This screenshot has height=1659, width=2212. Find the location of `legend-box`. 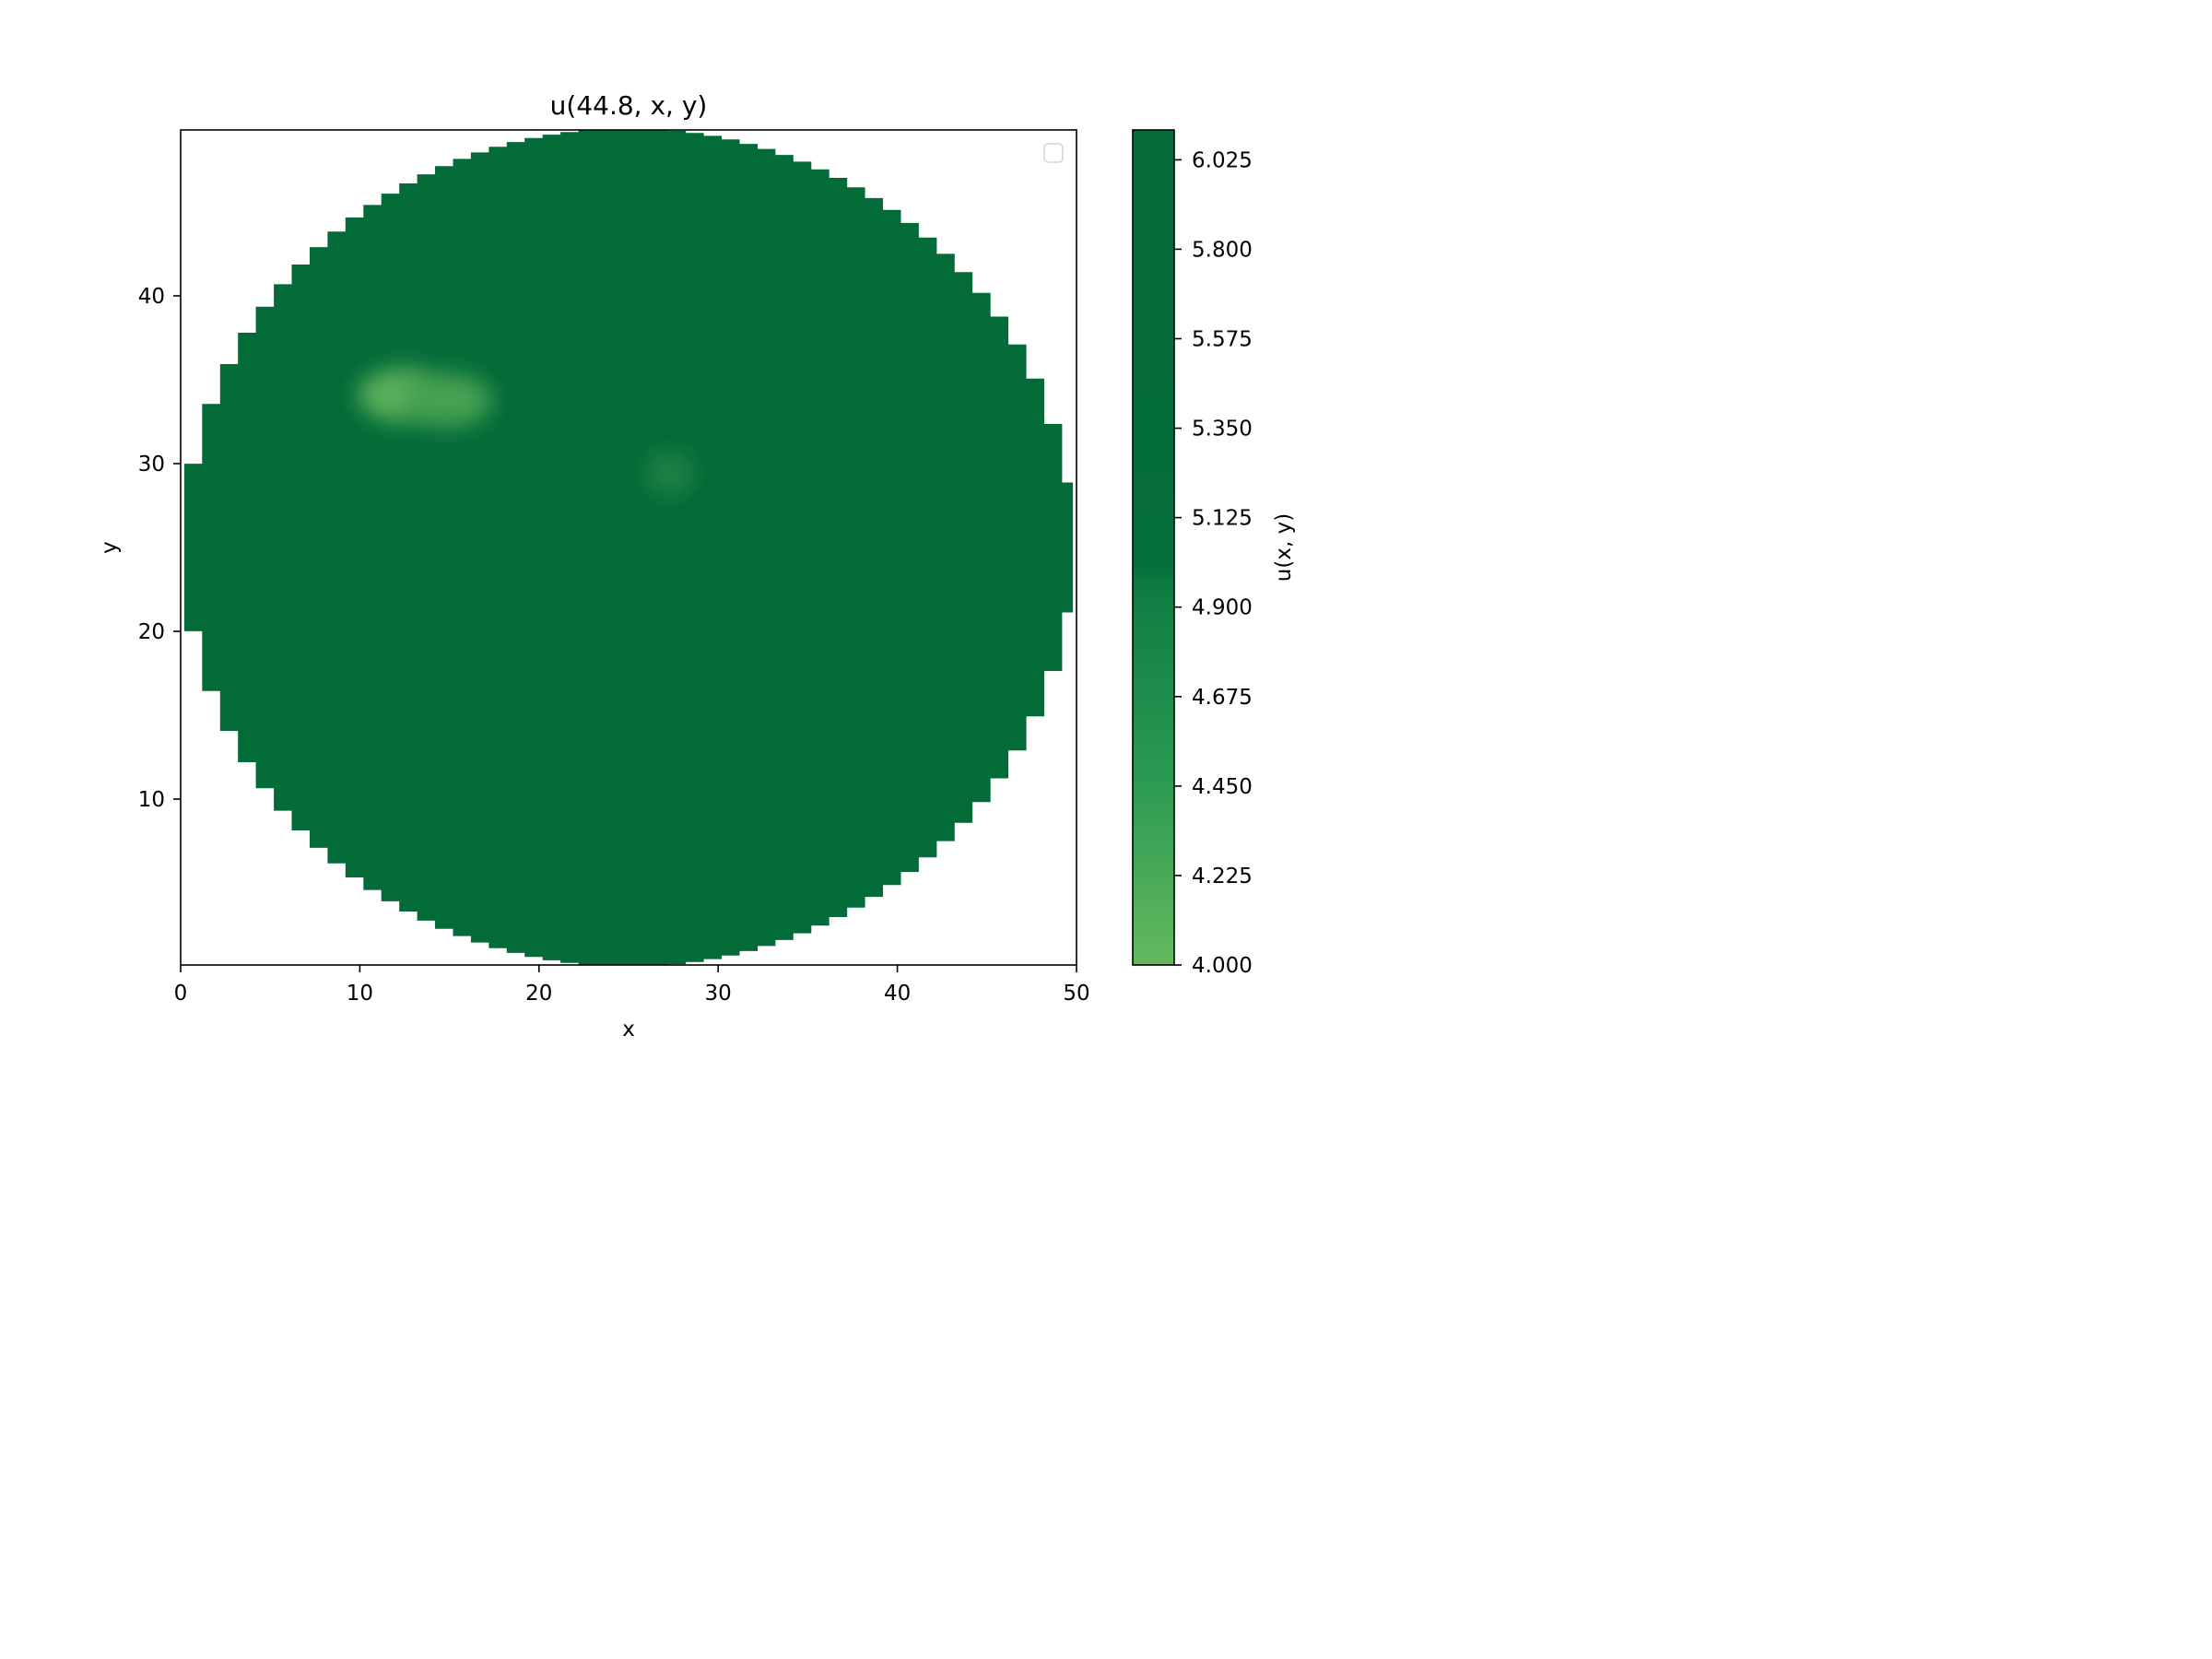

legend-box is located at coordinates (1053, 153).